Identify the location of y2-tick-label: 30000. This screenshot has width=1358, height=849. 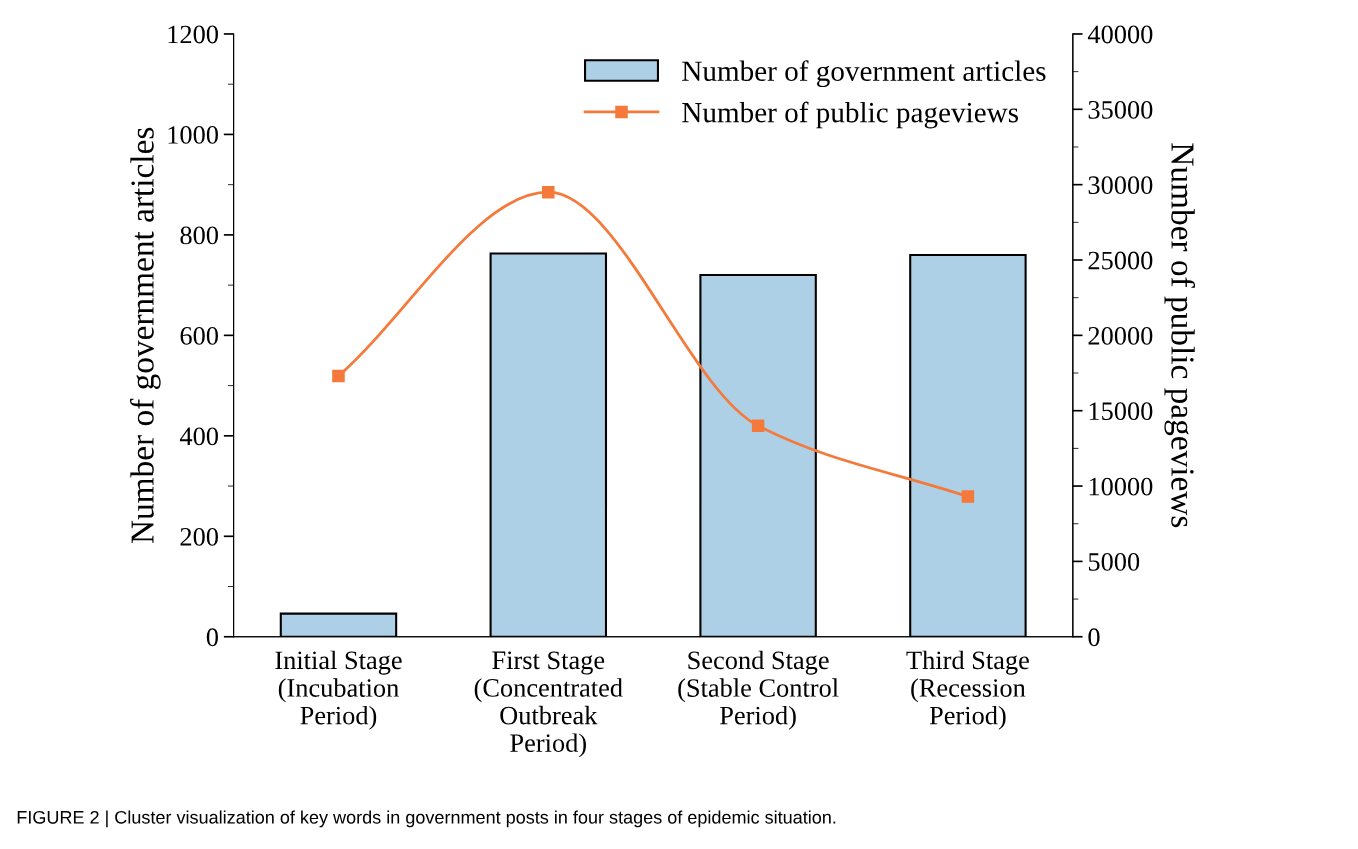
(1120, 185).